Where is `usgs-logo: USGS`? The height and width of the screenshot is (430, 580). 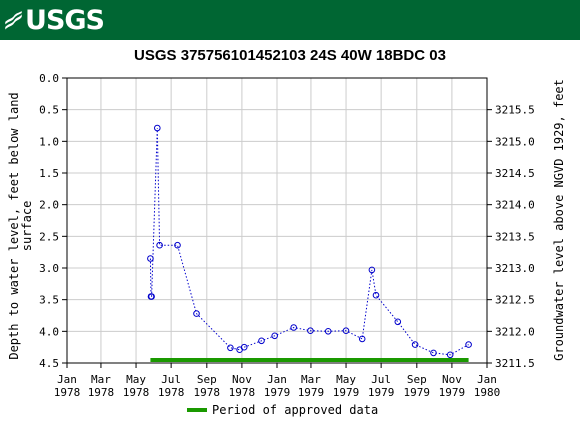
usgs-logo: USGS is located at coordinates (54, 20).